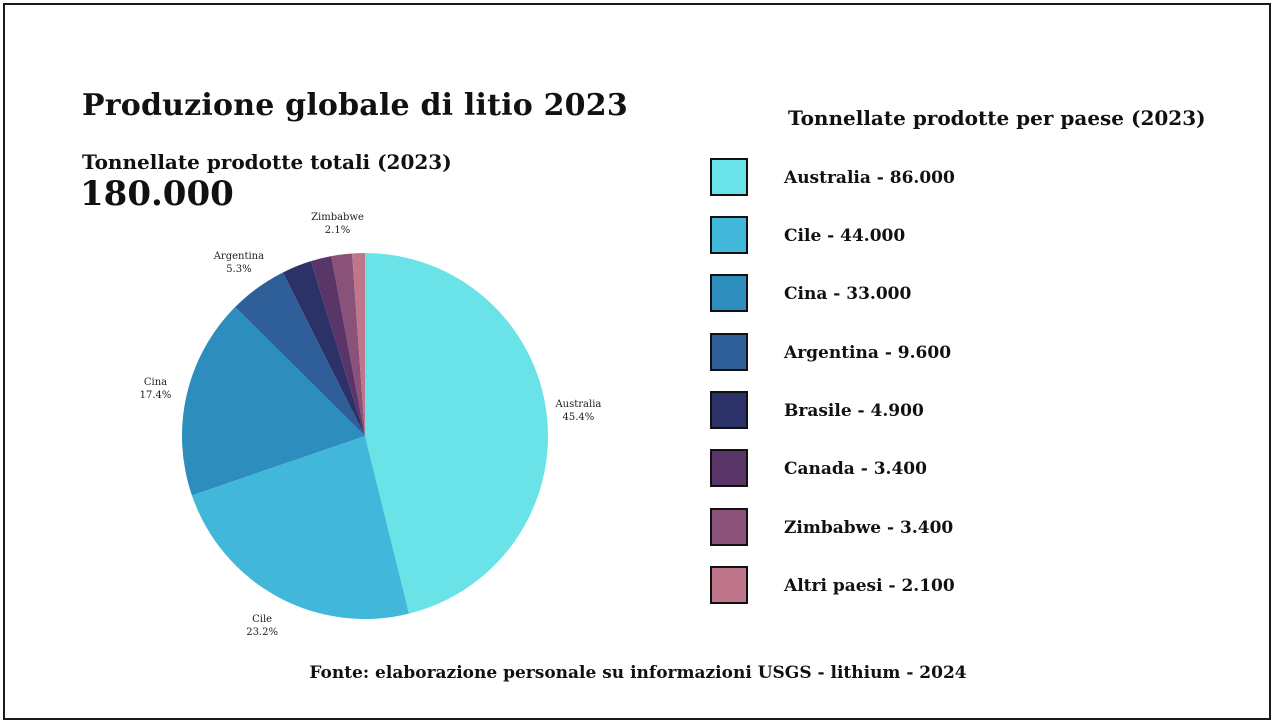 This screenshot has height=725, width=1276. I want to click on legend-label: Canada - 3.400, so click(855, 469).